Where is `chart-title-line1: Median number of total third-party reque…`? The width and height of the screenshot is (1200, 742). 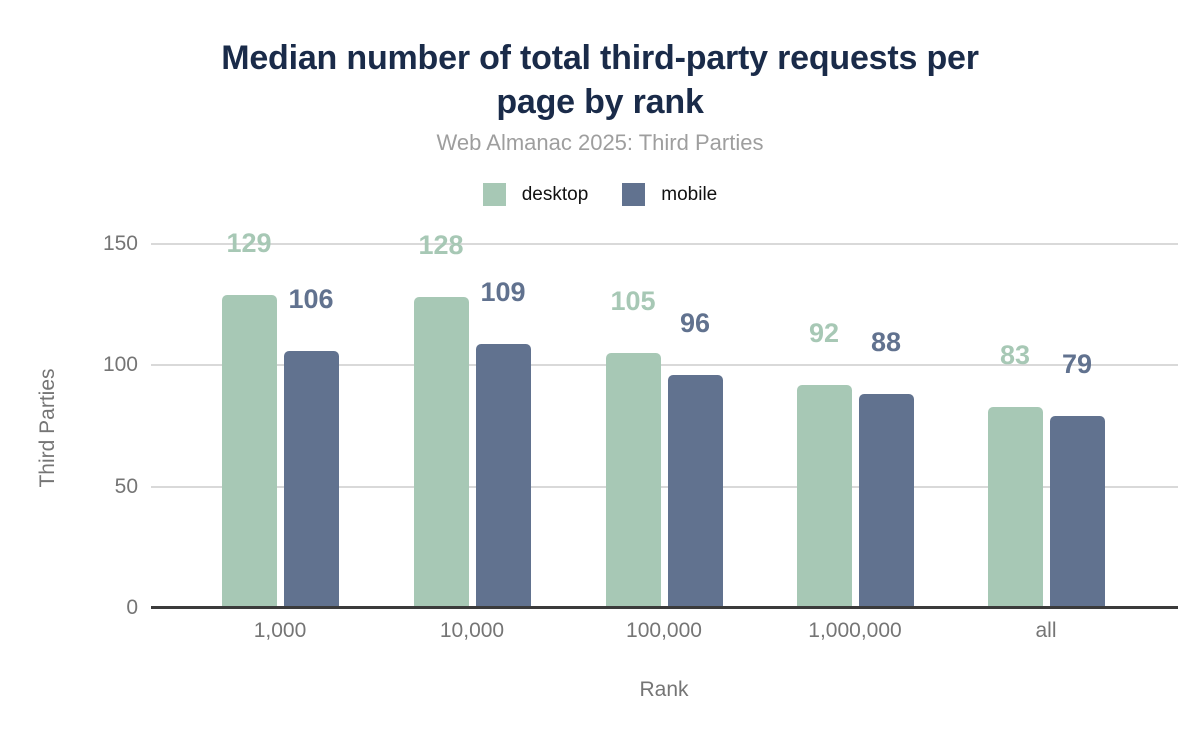 chart-title-line1: Median number of total third-party reque… is located at coordinates (600, 58).